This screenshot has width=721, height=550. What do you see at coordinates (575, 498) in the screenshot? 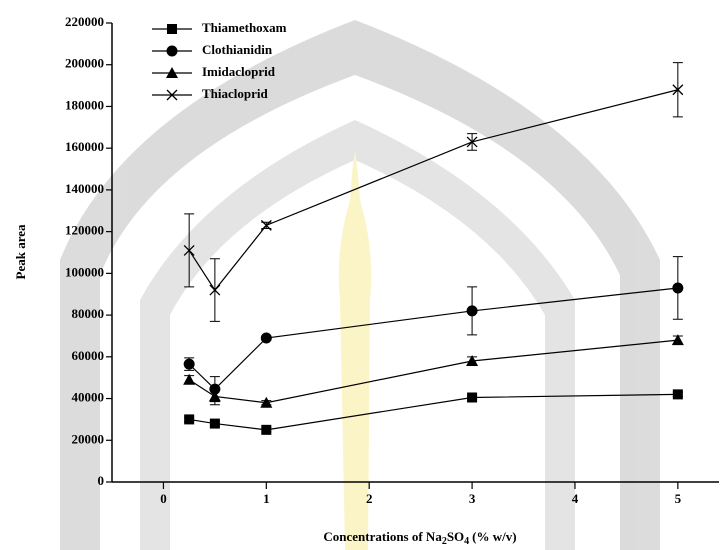
I see `x-tick-label: 4` at bounding box center [575, 498].